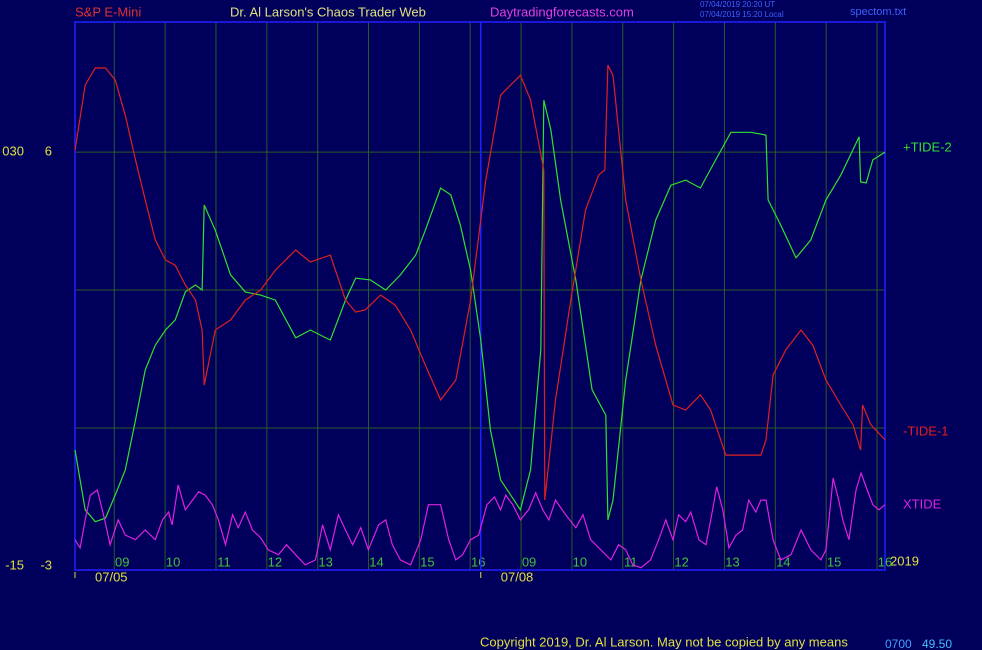 The width and height of the screenshot is (982, 650). Describe the element at coordinates (742, 14) in the screenshot. I see `time-local: 07/04/2019 15:20 Local` at that location.